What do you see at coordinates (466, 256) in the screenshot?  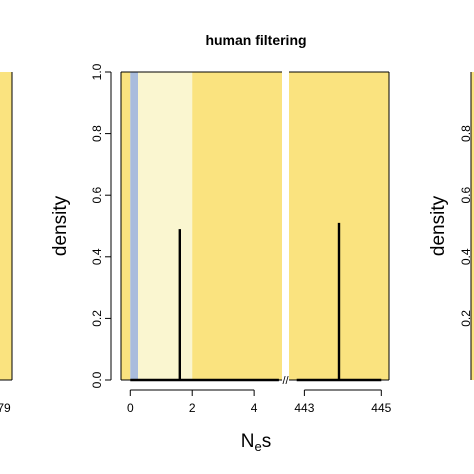 I see `right-y-tick-label-1: 0.4` at bounding box center [466, 256].